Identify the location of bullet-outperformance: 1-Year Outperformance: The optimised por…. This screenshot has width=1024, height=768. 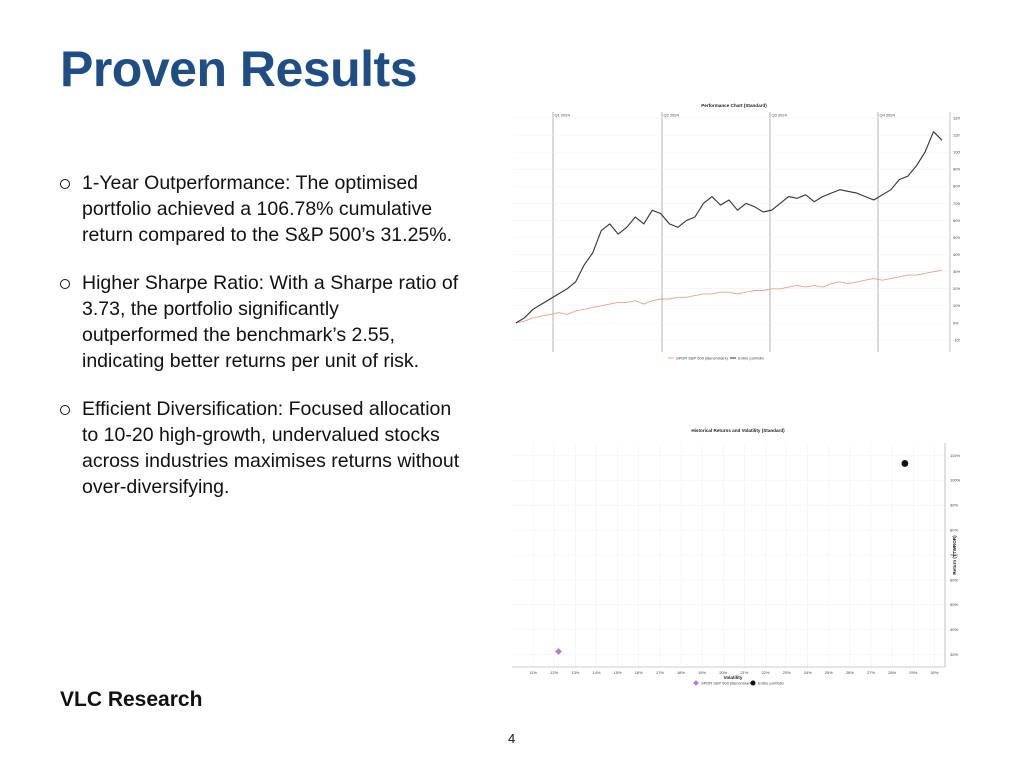
(260, 209).